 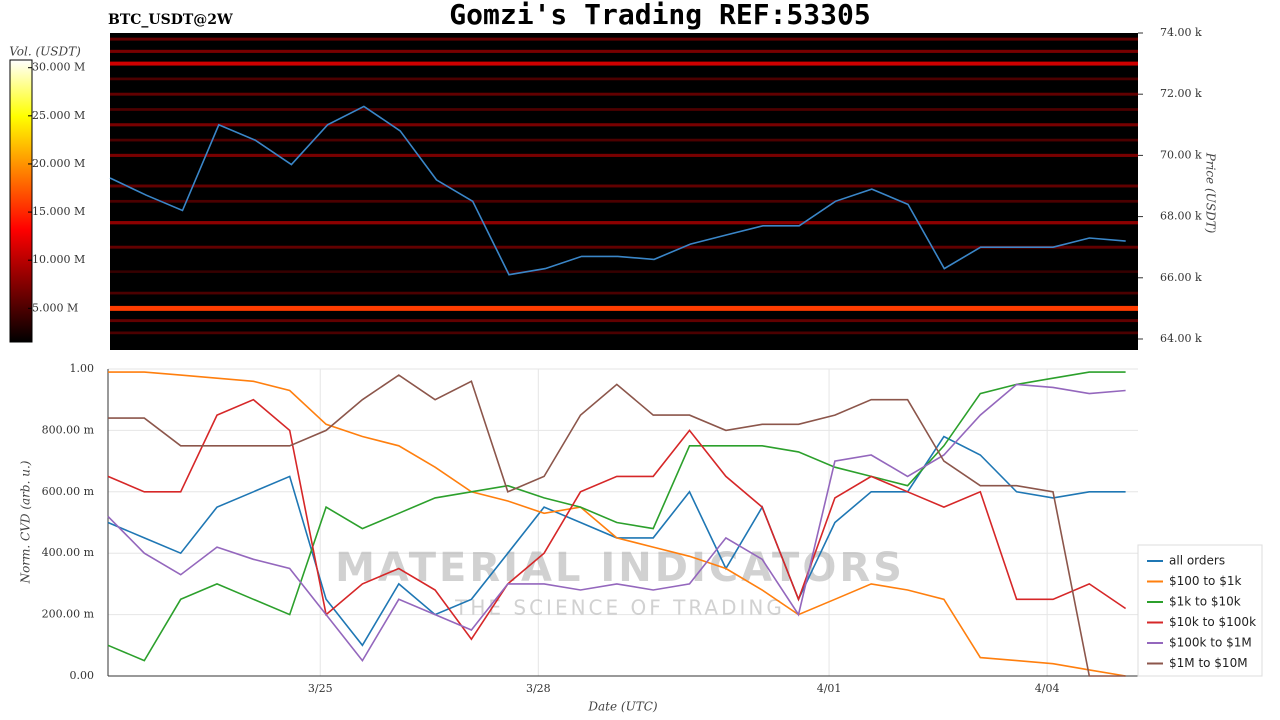 What do you see at coordinates (1197, 561) in the screenshot?
I see `legend-label: all orders` at bounding box center [1197, 561].